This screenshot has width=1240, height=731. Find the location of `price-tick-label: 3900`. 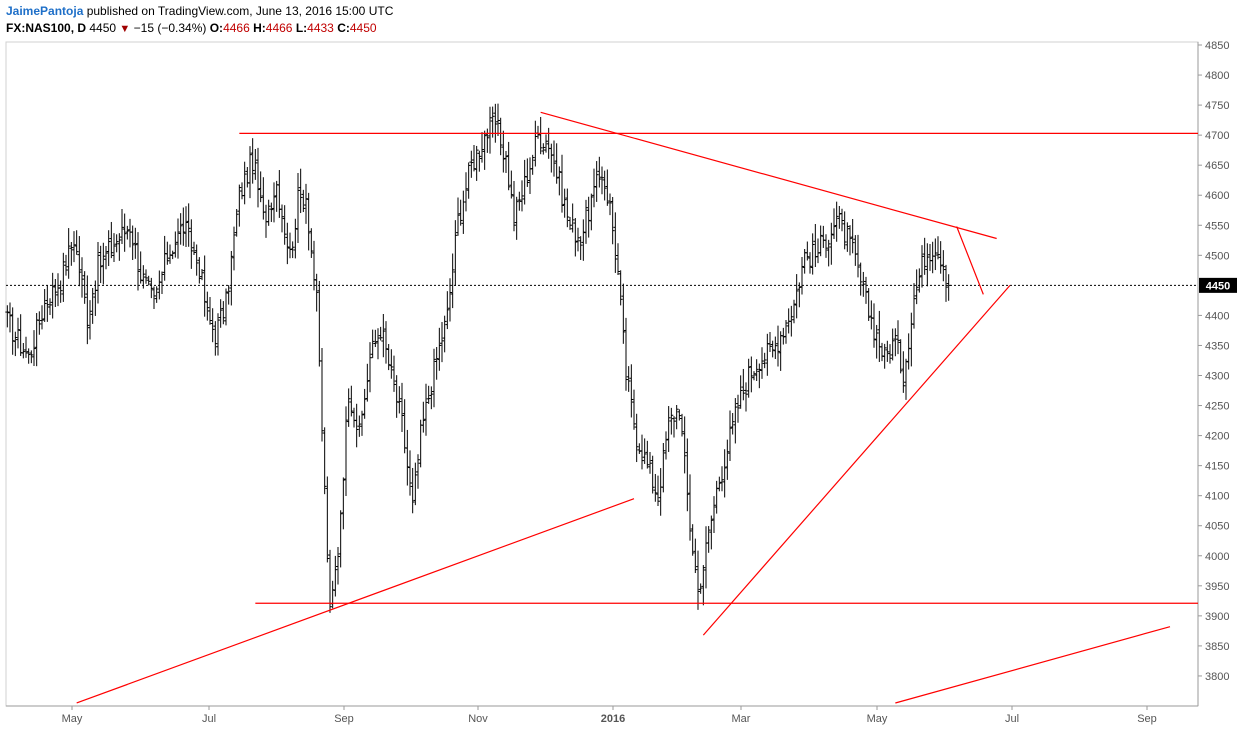

price-tick-label: 3900 is located at coordinates (1217, 617).